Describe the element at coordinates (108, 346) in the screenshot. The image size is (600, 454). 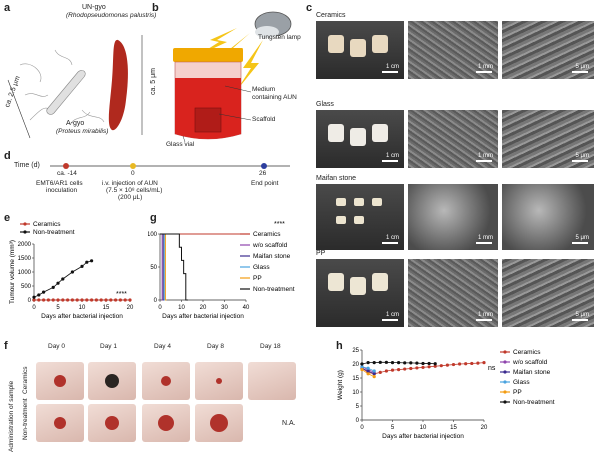
I see `day-label: Day 1` at that location.